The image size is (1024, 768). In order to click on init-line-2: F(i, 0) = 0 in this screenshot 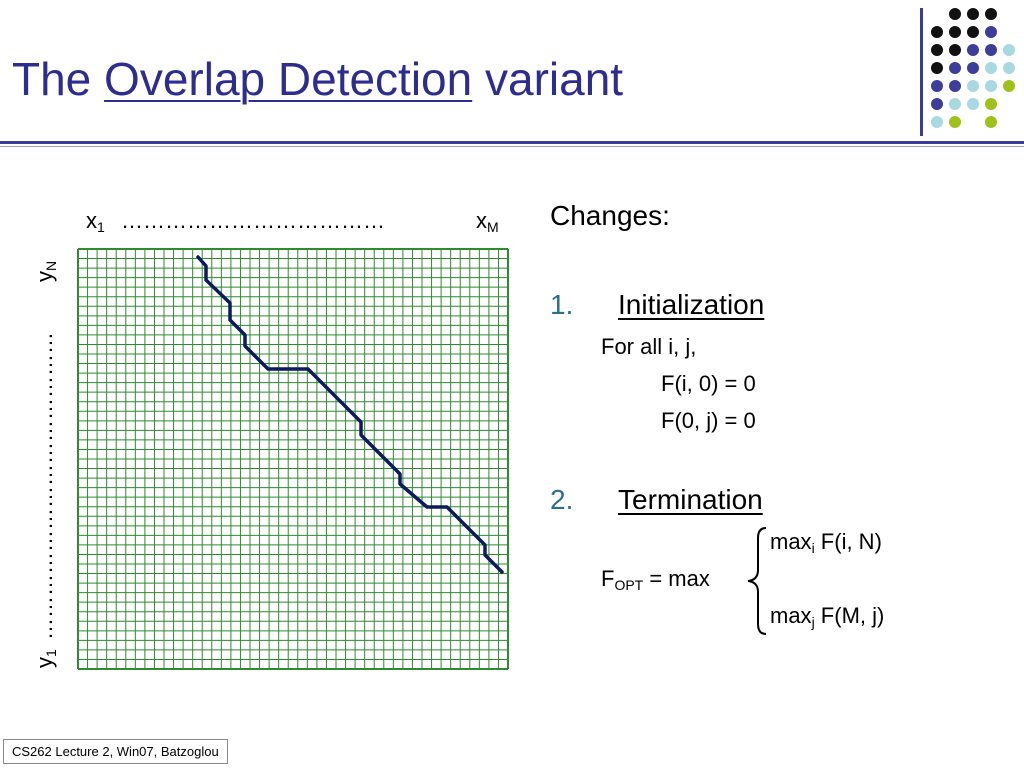, I will do `click(708, 383)`.